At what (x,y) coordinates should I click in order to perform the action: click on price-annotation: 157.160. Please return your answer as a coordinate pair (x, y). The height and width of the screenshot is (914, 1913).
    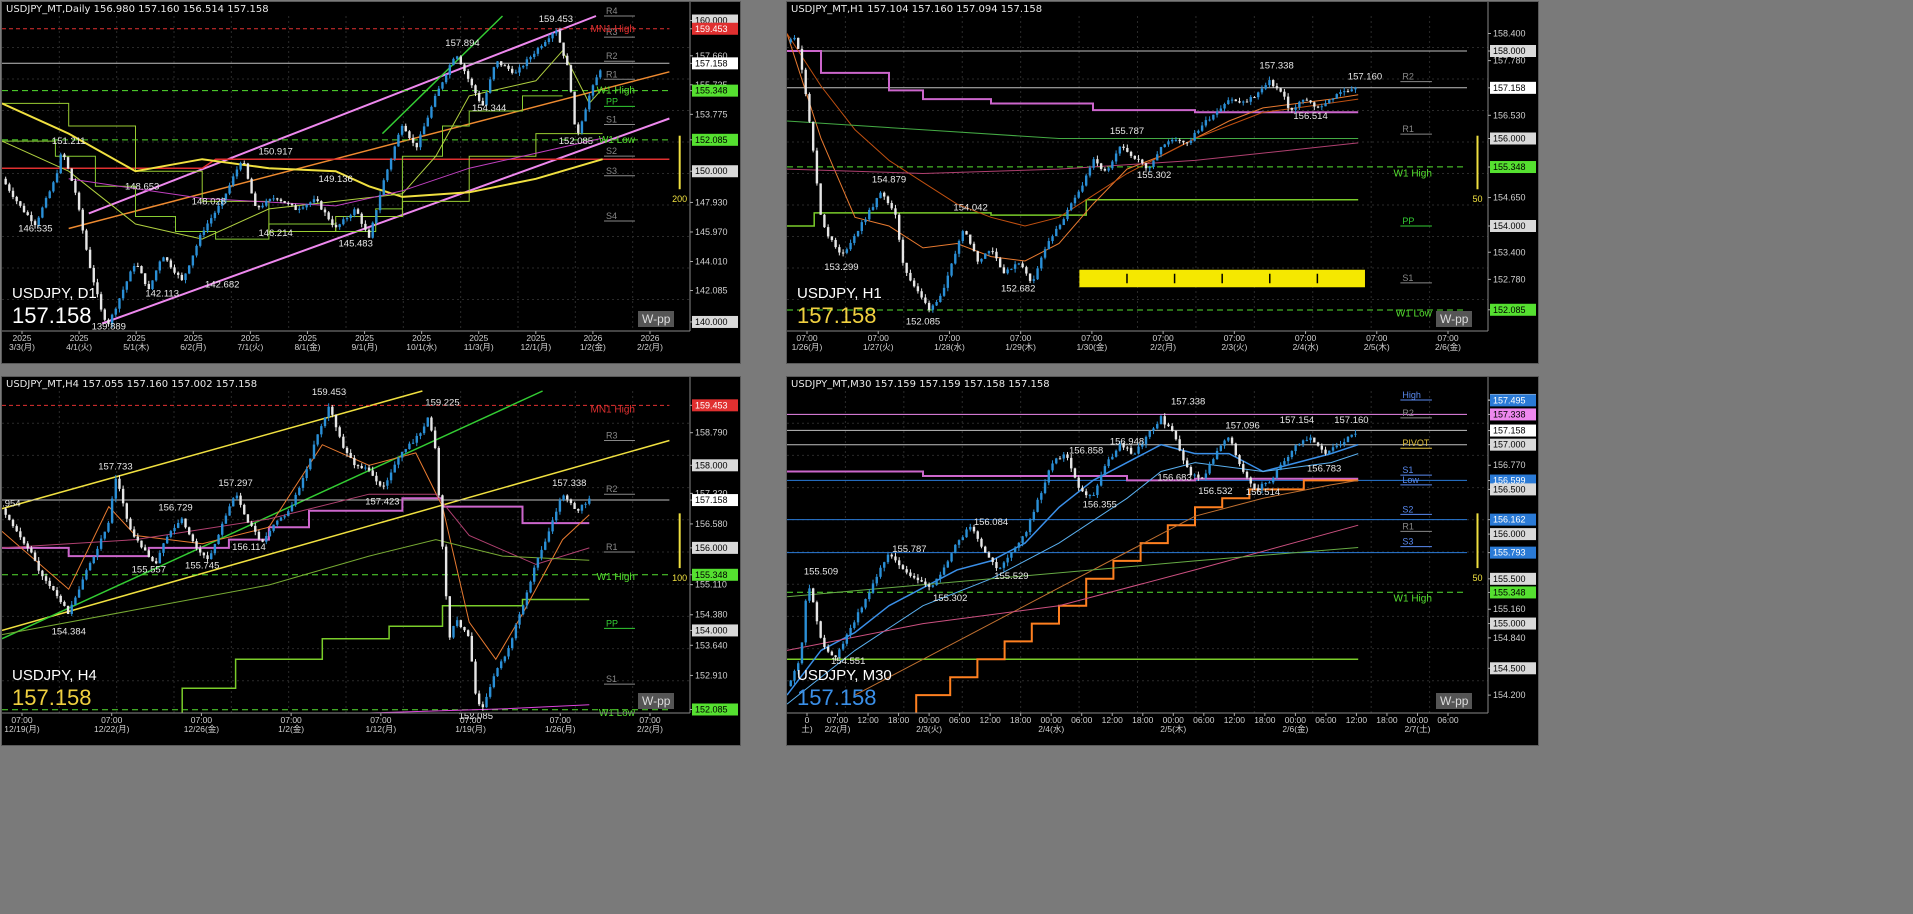
    Looking at the image, I should click on (1351, 420).